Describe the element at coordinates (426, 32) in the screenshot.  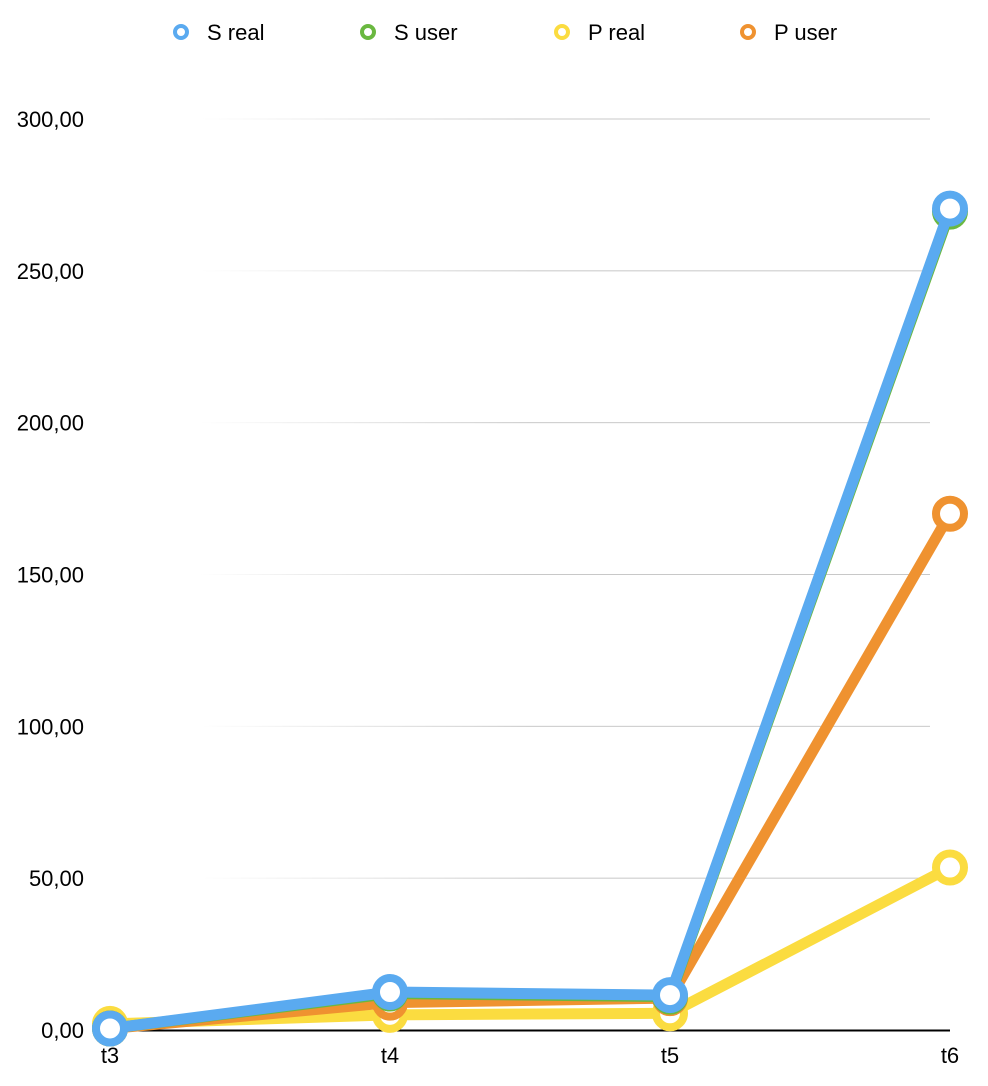
I see `legend-label: S user` at that location.